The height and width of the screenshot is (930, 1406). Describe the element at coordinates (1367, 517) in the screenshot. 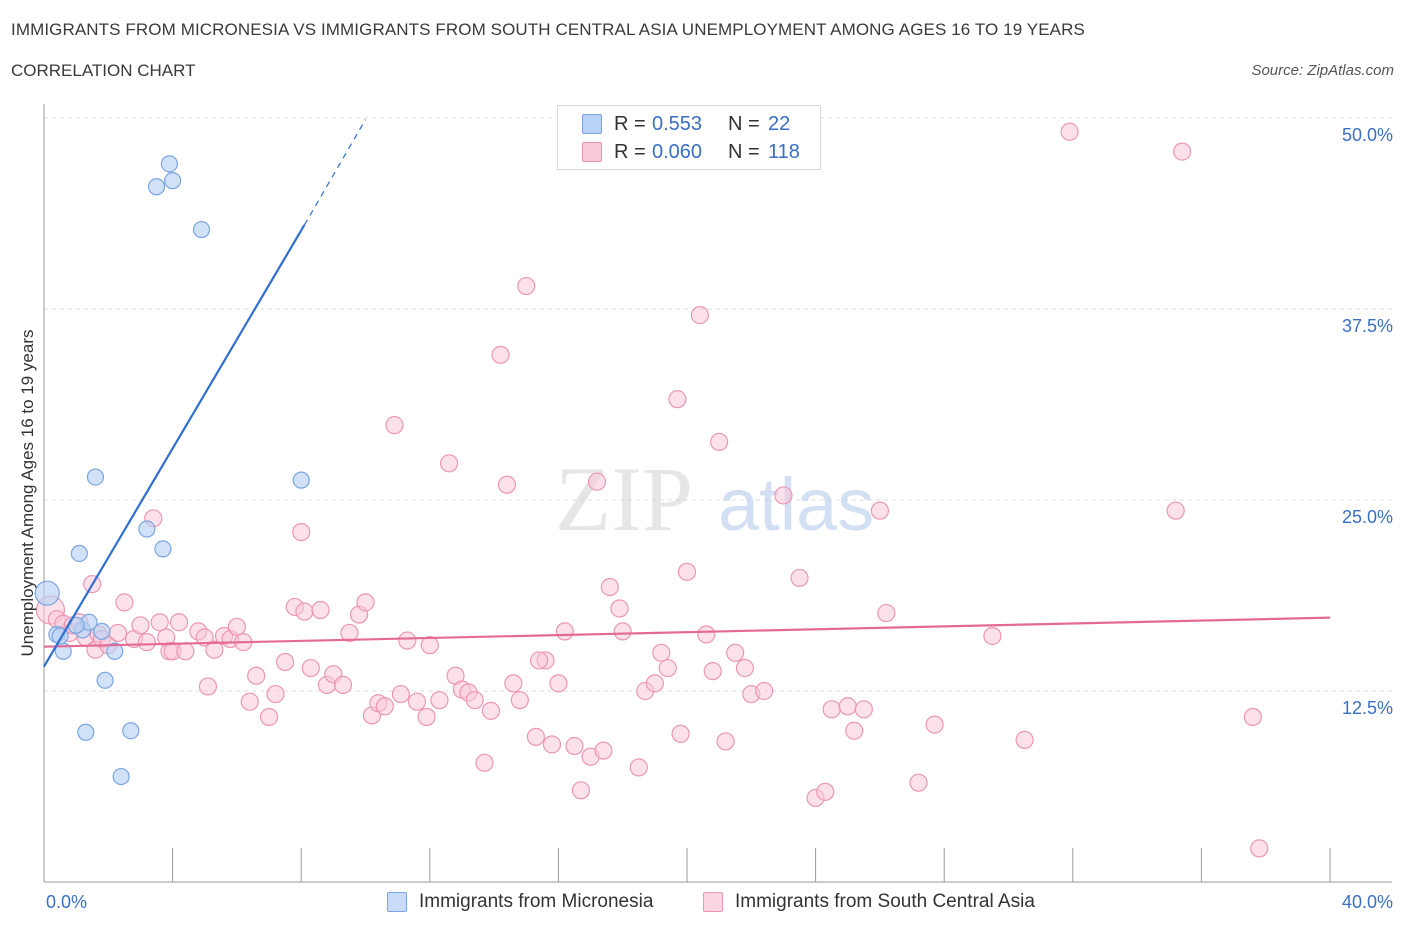

I see `y-tick-label: 25.0%` at that location.